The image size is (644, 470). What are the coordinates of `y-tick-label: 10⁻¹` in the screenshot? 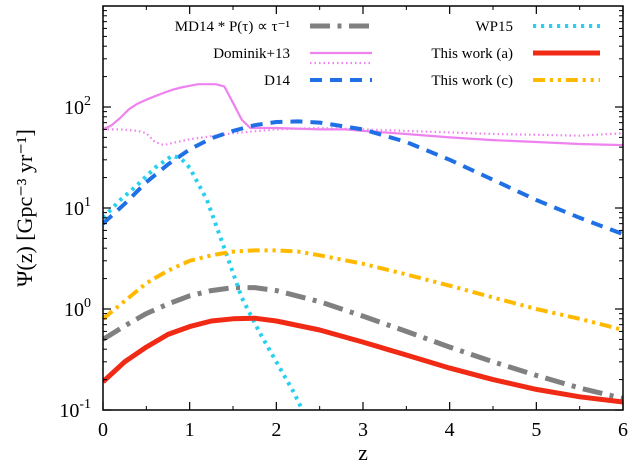 It's located at (75, 409).